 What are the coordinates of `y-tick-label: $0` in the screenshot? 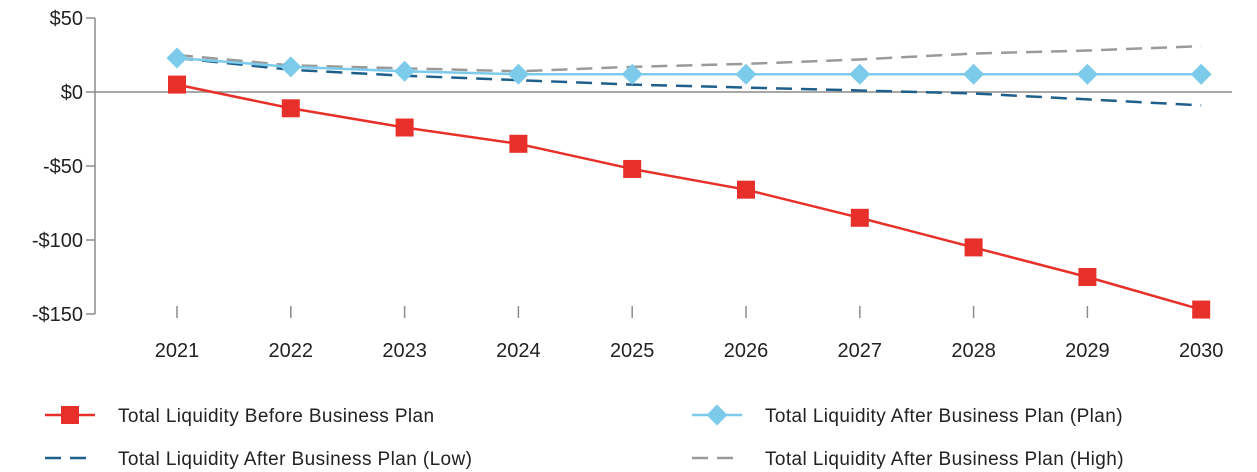 It's located at (72, 93).